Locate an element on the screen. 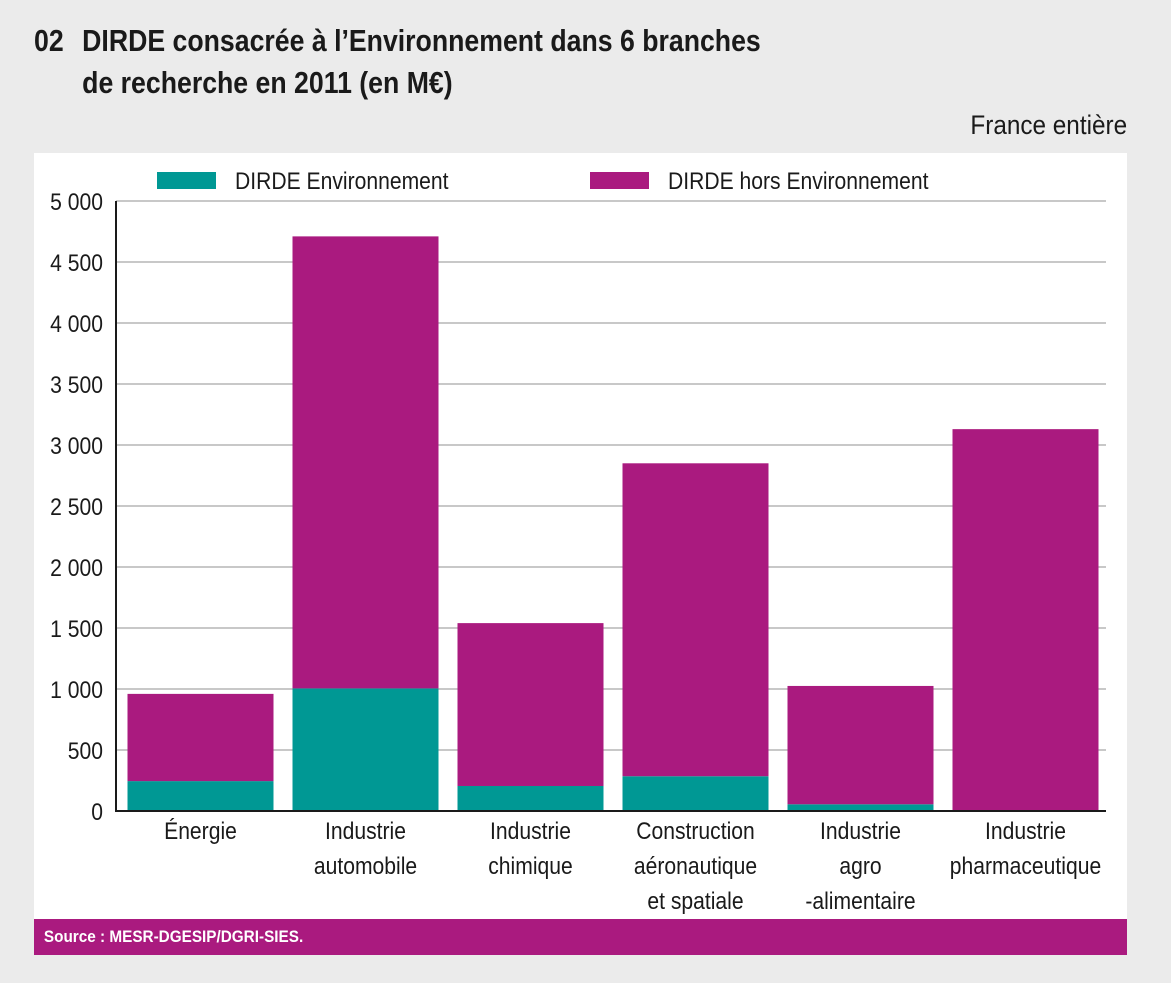 The height and width of the screenshot is (983, 1171). category-label: -alimentaire is located at coordinates (860, 901).